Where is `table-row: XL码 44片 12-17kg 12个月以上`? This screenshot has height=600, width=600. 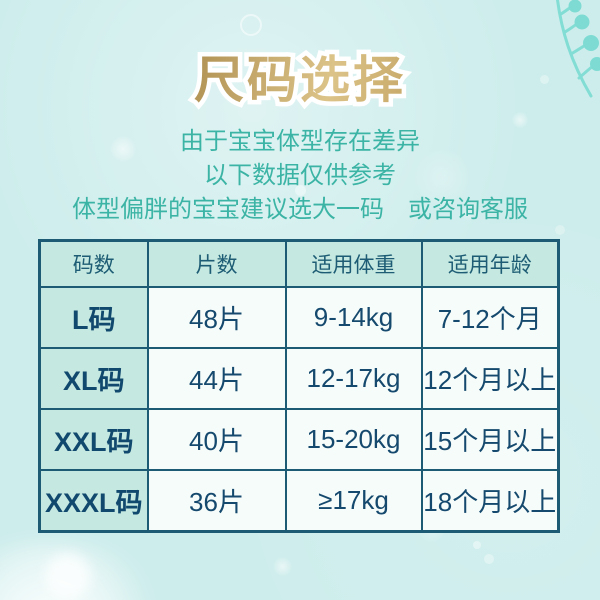
table-row: XL码 44片 12-17kg 12个月以上 is located at coordinates (299, 378).